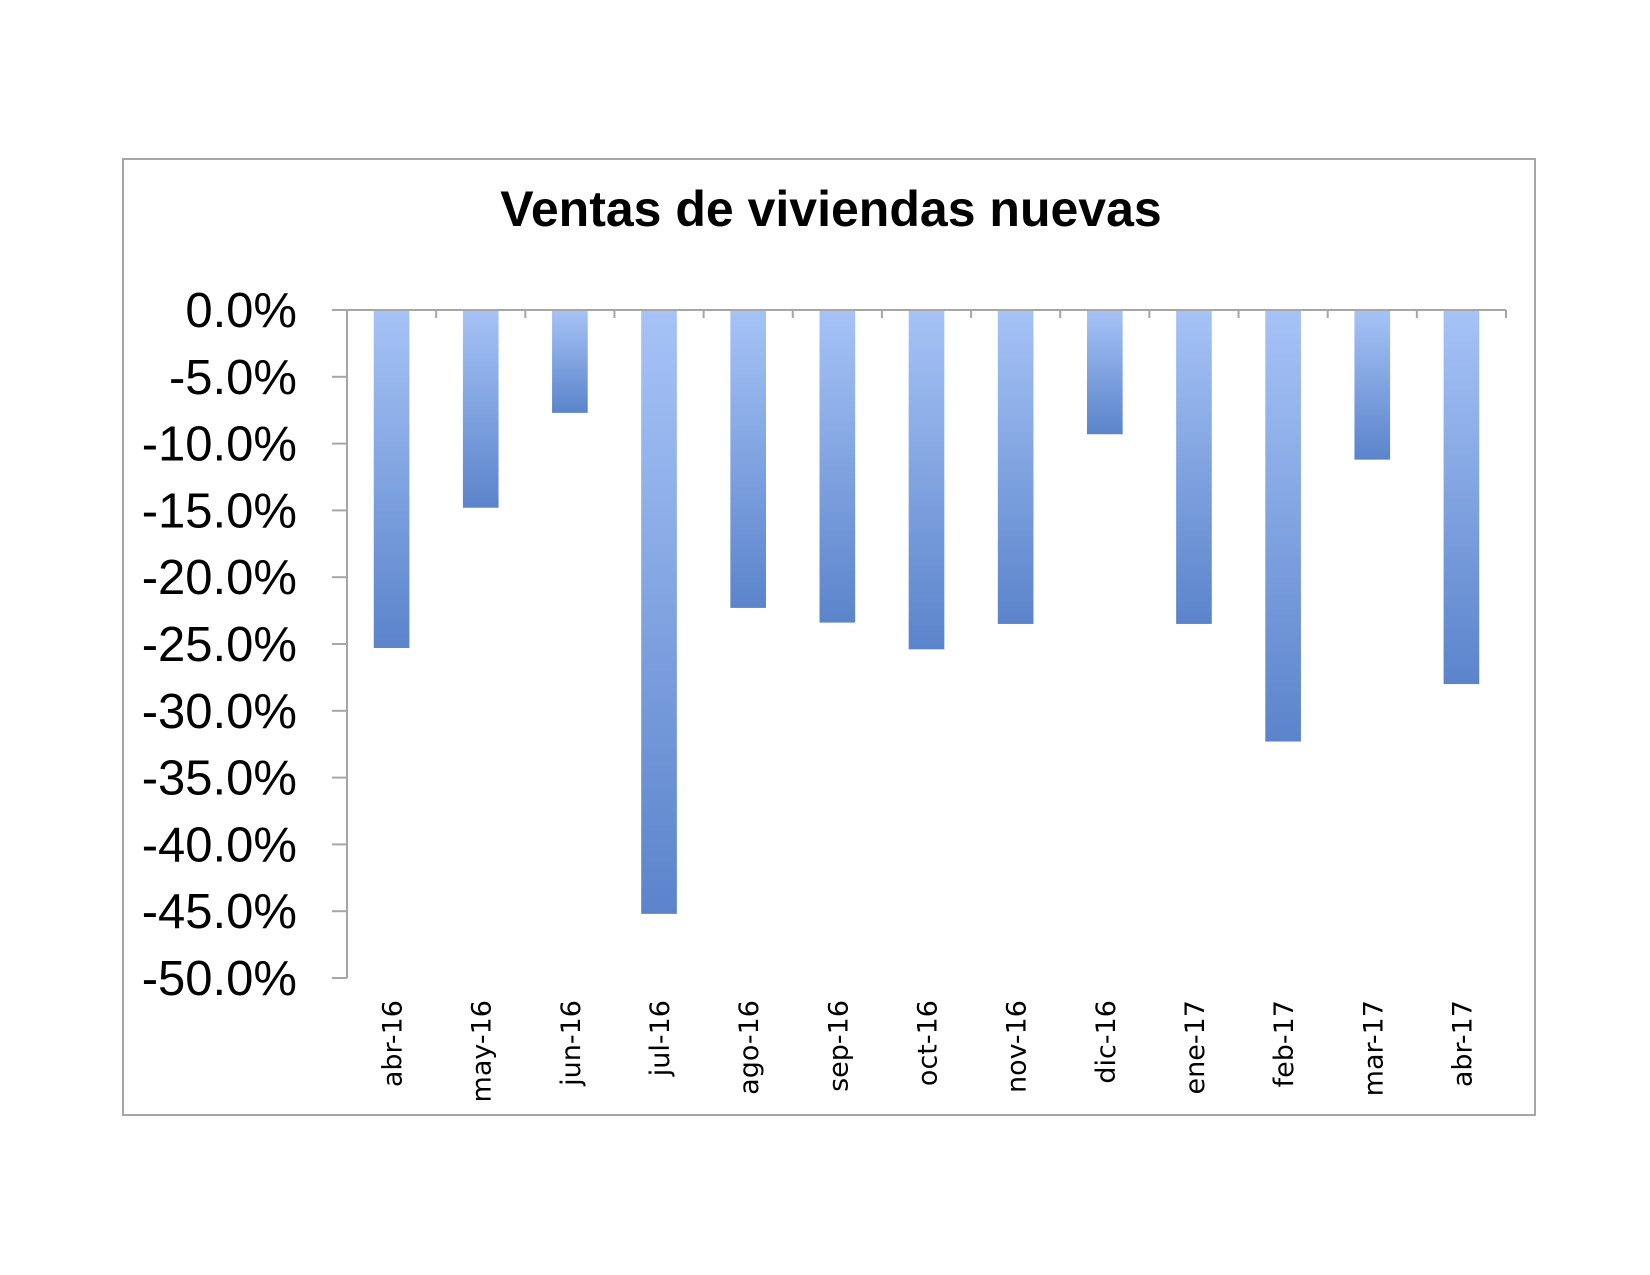 This screenshot has height=1275, width=1650. What do you see at coordinates (219, 779) in the screenshot?
I see `y-tick-label: -35.0%` at bounding box center [219, 779].